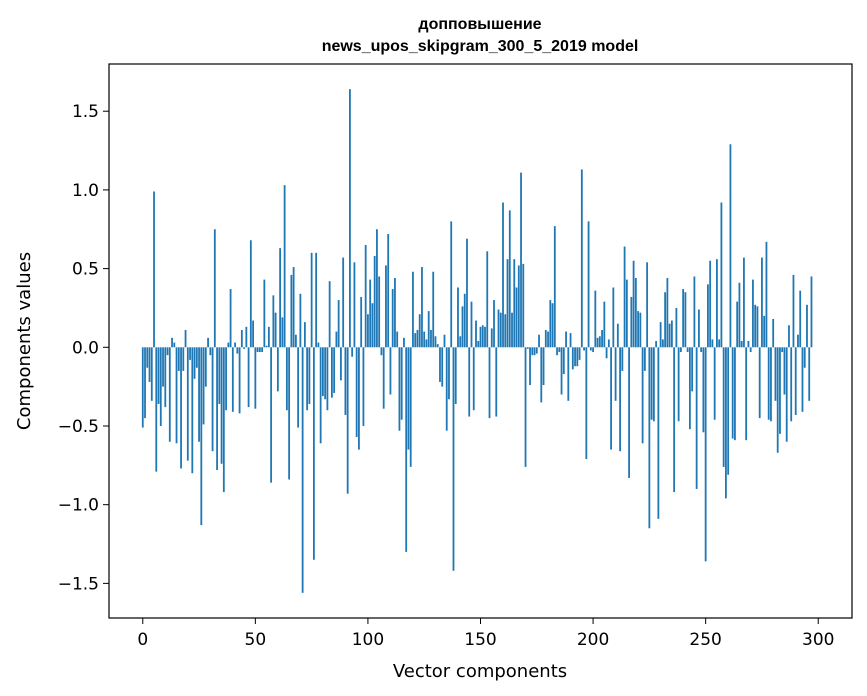 This screenshot has height=696, width=867. What do you see at coordinates (83, 348) in the screenshot?
I see `y-axis-ticks: −1.5 −1.0 −0.5 0.0 0.5 1.0 1.5` at bounding box center [83, 348].